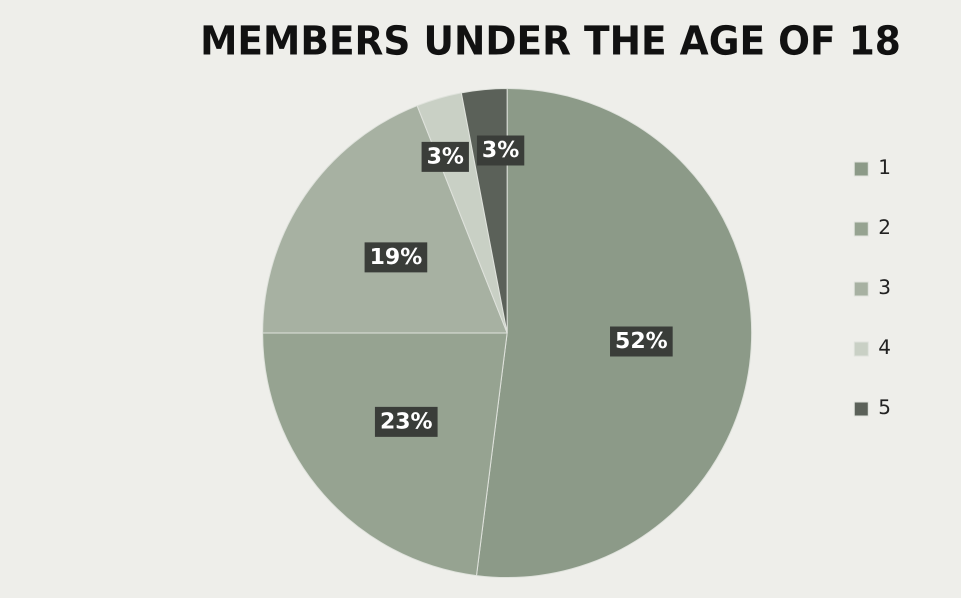  What do you see at coordinates (885, 407) in the screenshot?
I see `legend-label: 5` at bounding box center [885, 407].